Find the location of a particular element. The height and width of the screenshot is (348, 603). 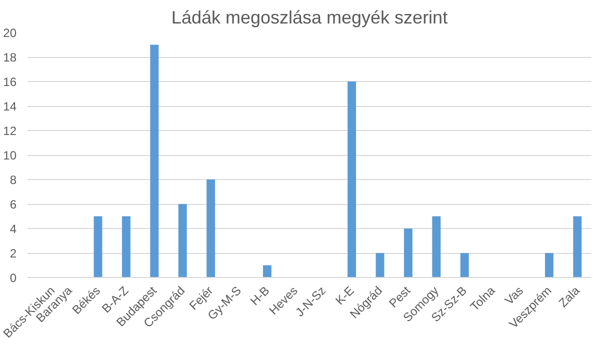

y-tick-label: 14 is located at coordinates (10, 107).